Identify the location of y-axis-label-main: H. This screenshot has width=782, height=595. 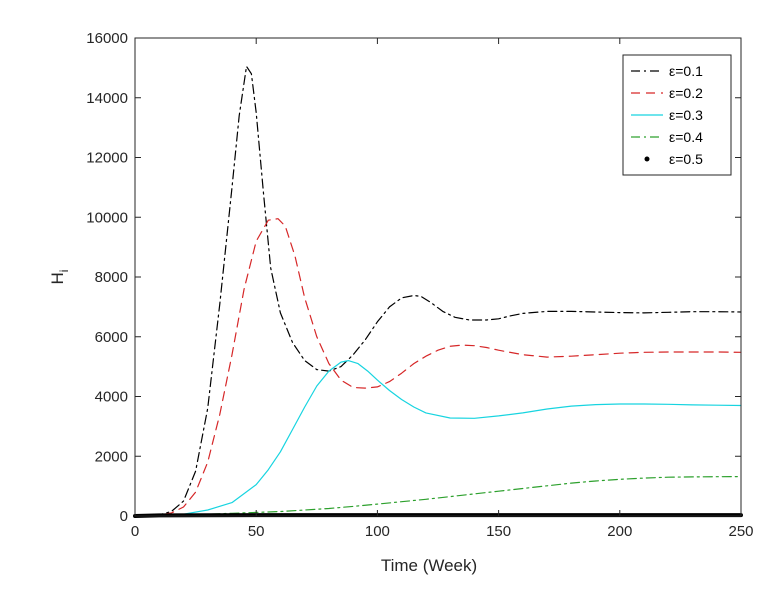
(57, 278).